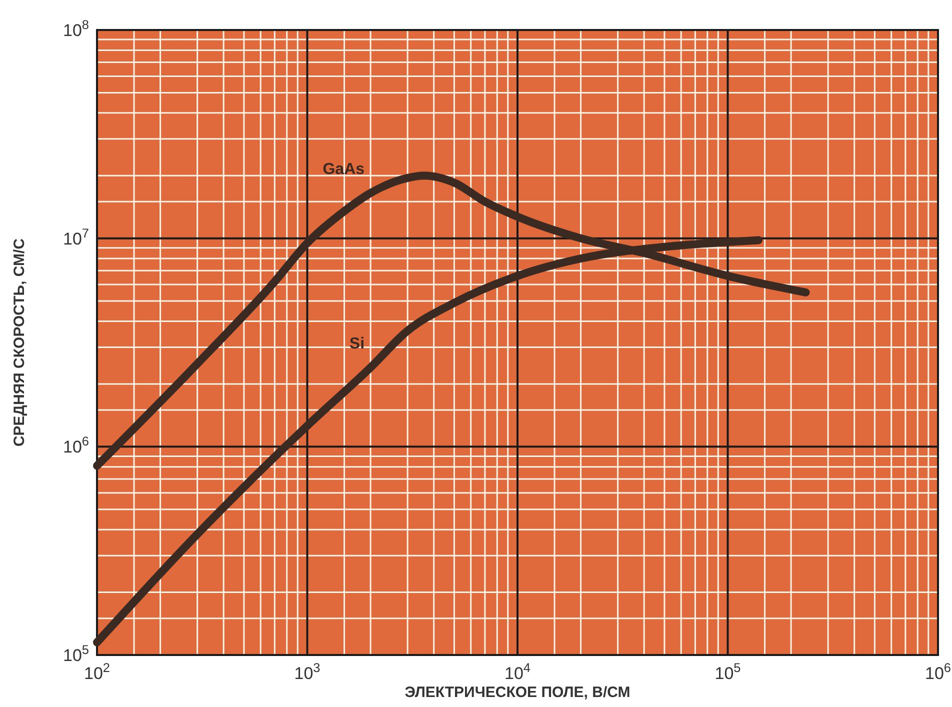 This screenshot has height=707, width=952. What do you see at coordinates (75, 28) in the screenshot?
I see `y-tick-label: 10$^{8}$` at bounding box center [75, 28].